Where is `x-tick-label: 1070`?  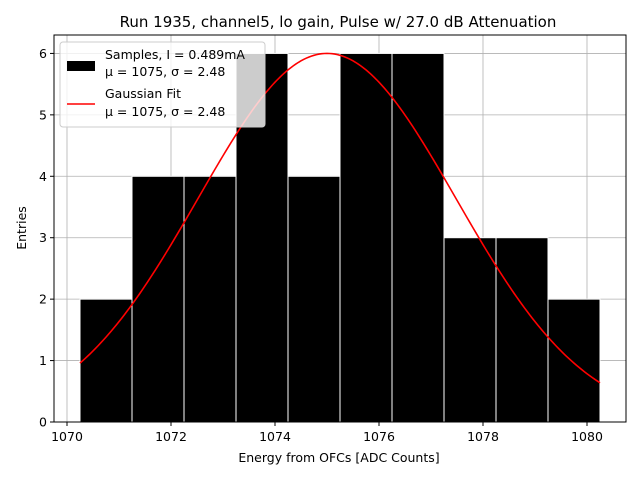
x-tick-label: 1070 is located at coordinates (67, 436).